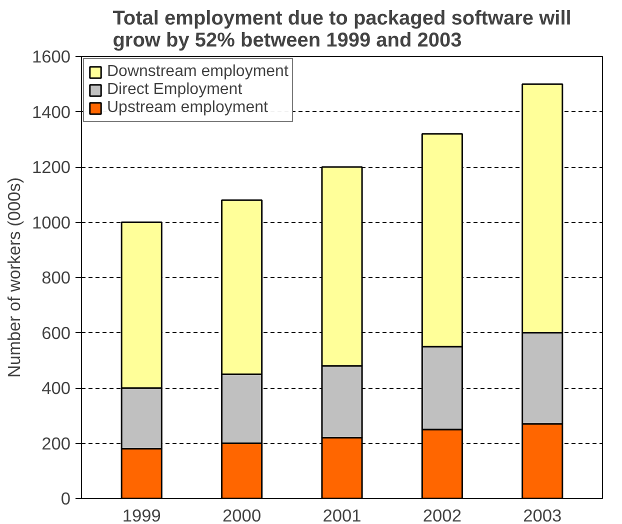 The height and width of the screenshot is (524, 622). What do you see at coordinates (342, 30) in the screenshot?
I see `chart-title: Total employment due to packaged software will grow by 52% between 1999 and 2003` at bounding box center [342, 30].